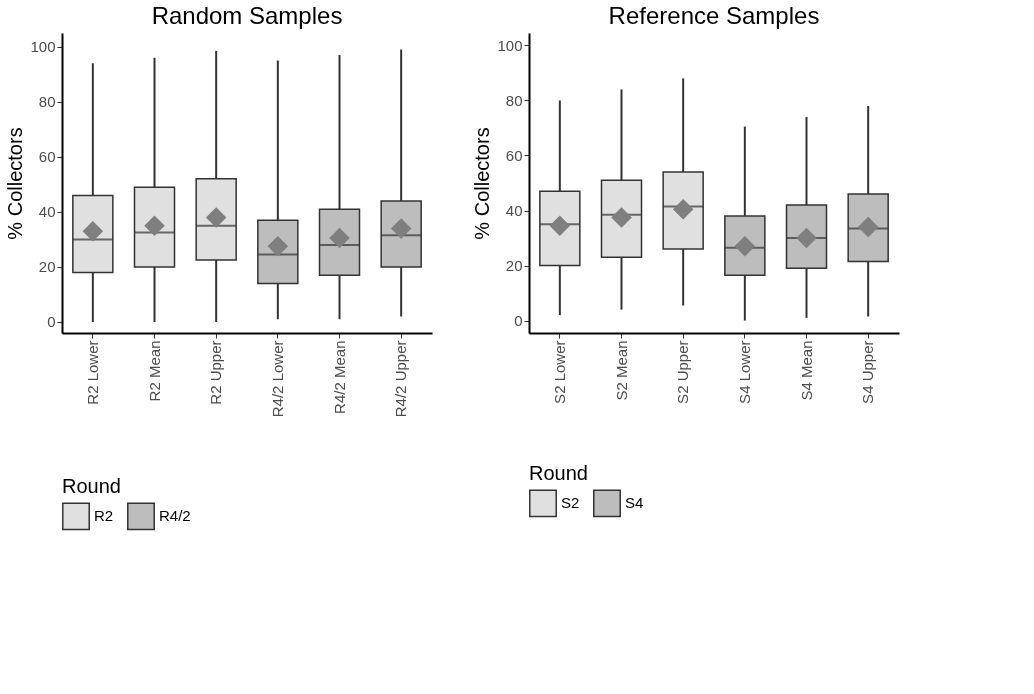  I want to click on legend-label: S4, so click(634, 503).